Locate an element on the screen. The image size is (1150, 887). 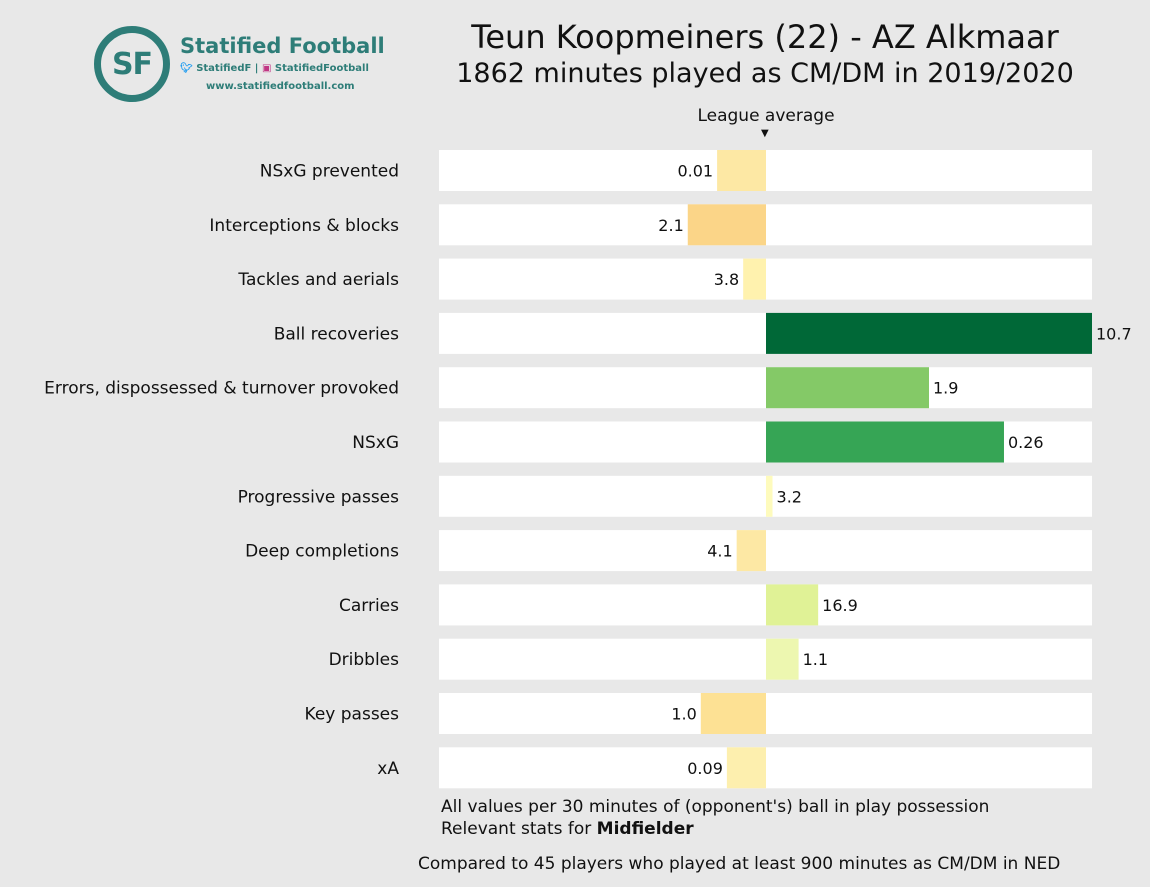
value-label: 3.8 is located at coordinates (726, 279).